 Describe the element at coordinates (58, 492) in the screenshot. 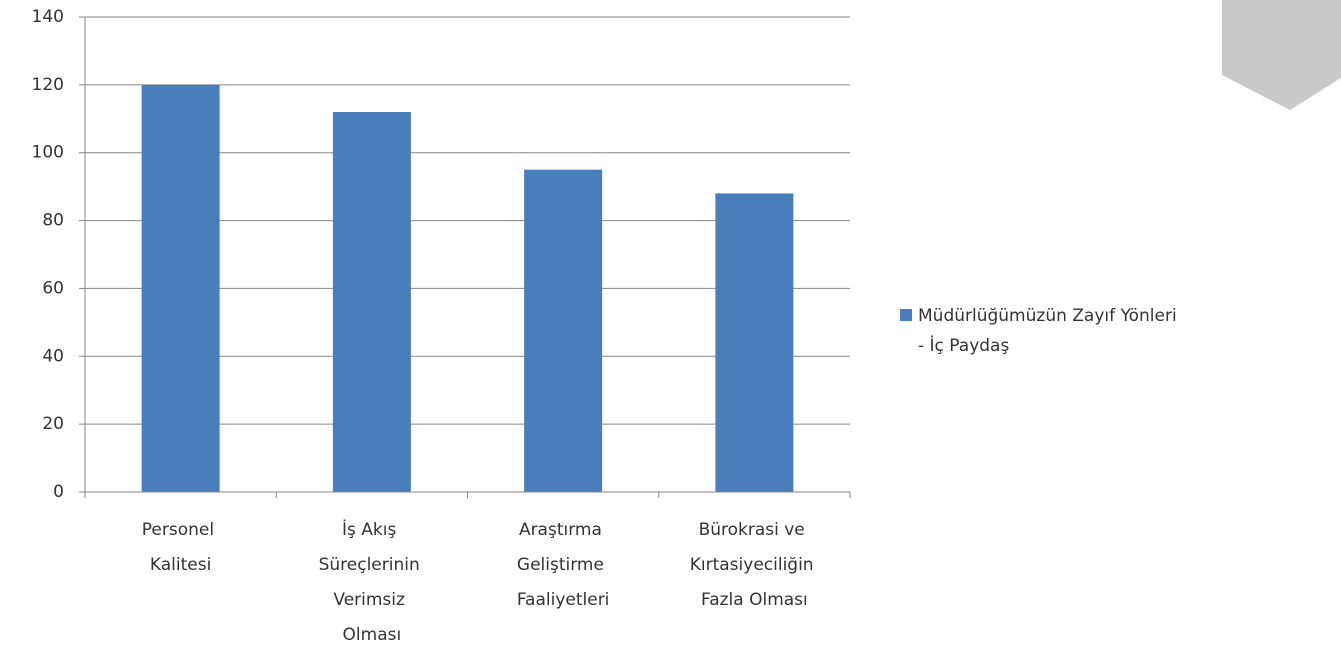

I see `y-tick-label: 0` at that location.